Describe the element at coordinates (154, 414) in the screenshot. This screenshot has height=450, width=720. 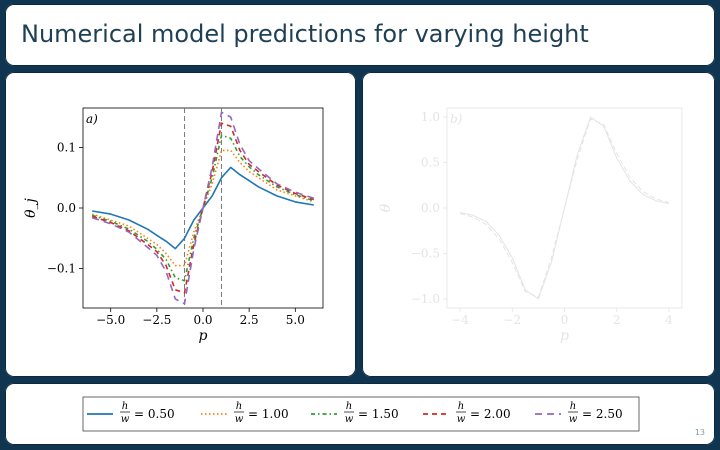
I see `legend-value: = 0.50` at that location.